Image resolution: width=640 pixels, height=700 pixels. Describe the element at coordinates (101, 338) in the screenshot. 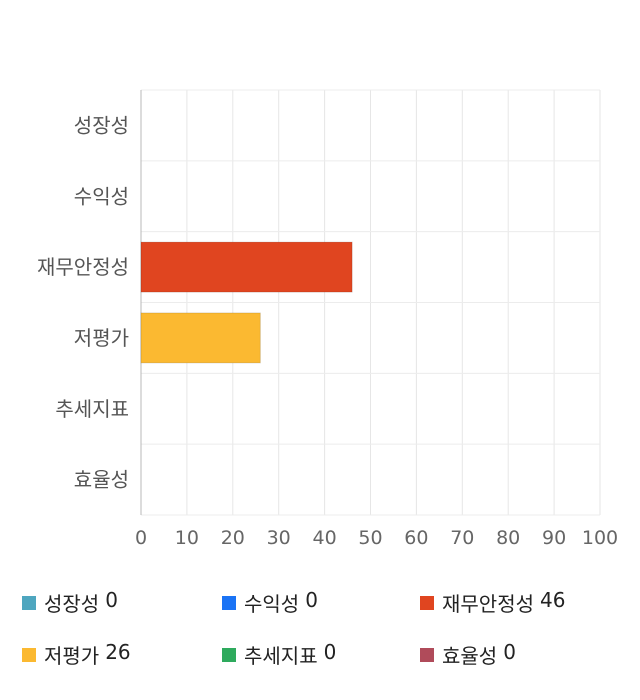

I see `category-label: 저평가` at that location.